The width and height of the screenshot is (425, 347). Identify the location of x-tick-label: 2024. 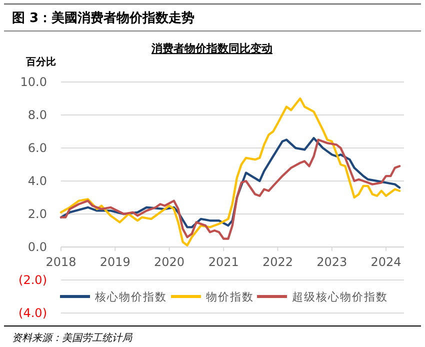
(386, 262).